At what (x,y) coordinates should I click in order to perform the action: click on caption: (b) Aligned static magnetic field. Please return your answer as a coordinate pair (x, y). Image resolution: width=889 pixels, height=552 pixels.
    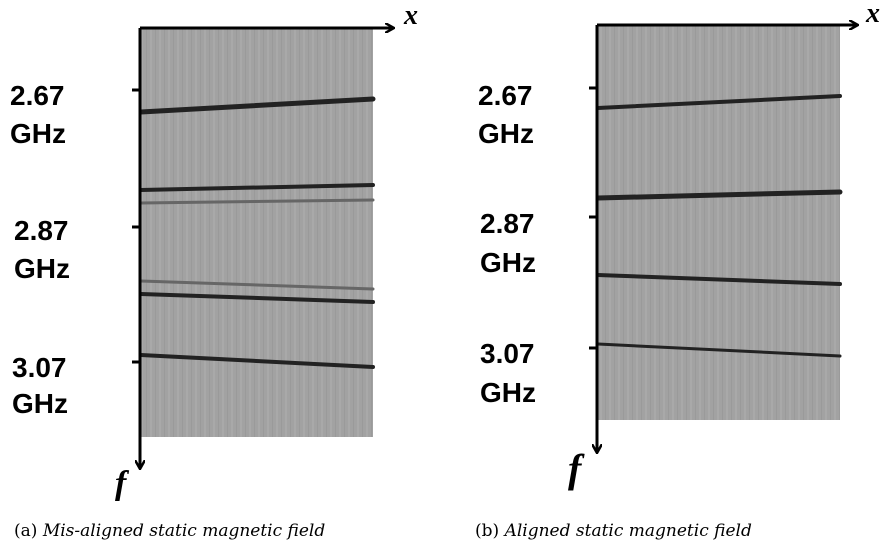
    Looking at the image, I should click on (613, 531).